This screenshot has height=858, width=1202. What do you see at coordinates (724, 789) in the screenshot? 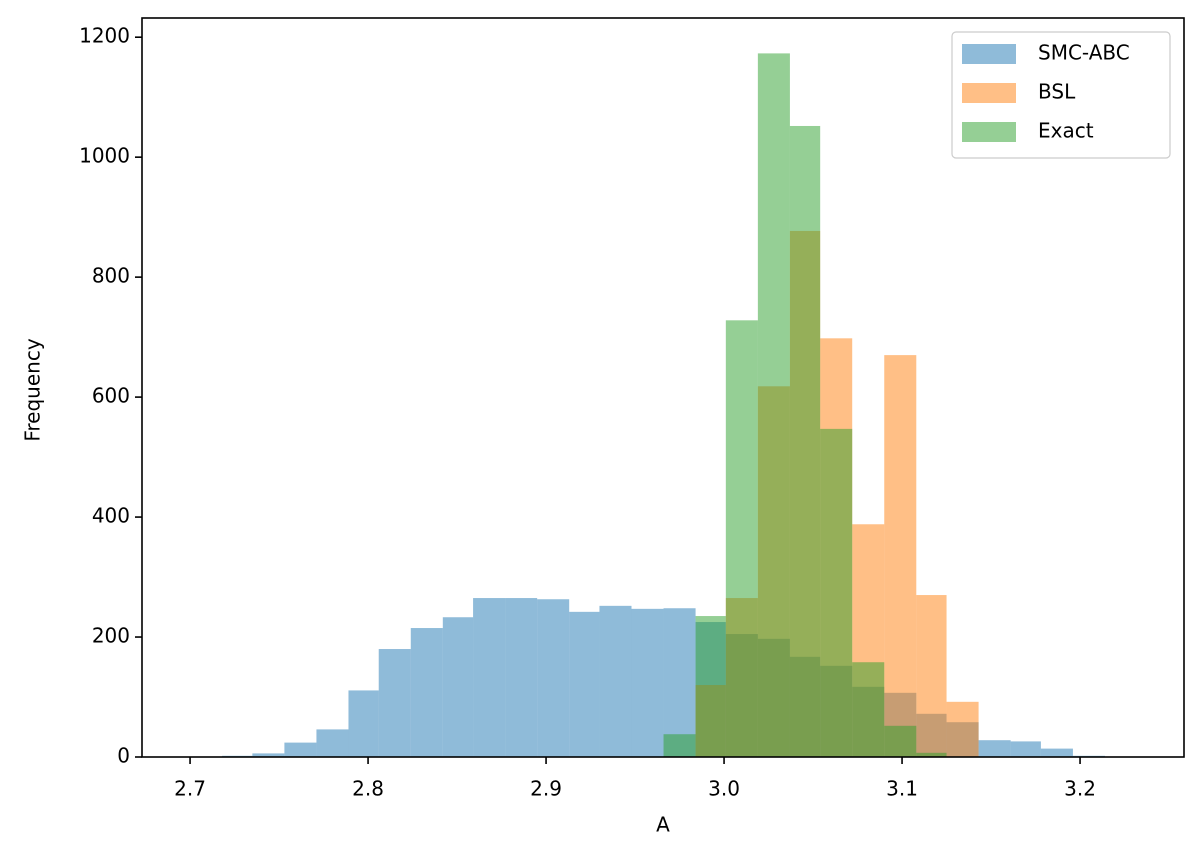
I see `x-tick-label: 3.0` at bounding box center [724, 789].